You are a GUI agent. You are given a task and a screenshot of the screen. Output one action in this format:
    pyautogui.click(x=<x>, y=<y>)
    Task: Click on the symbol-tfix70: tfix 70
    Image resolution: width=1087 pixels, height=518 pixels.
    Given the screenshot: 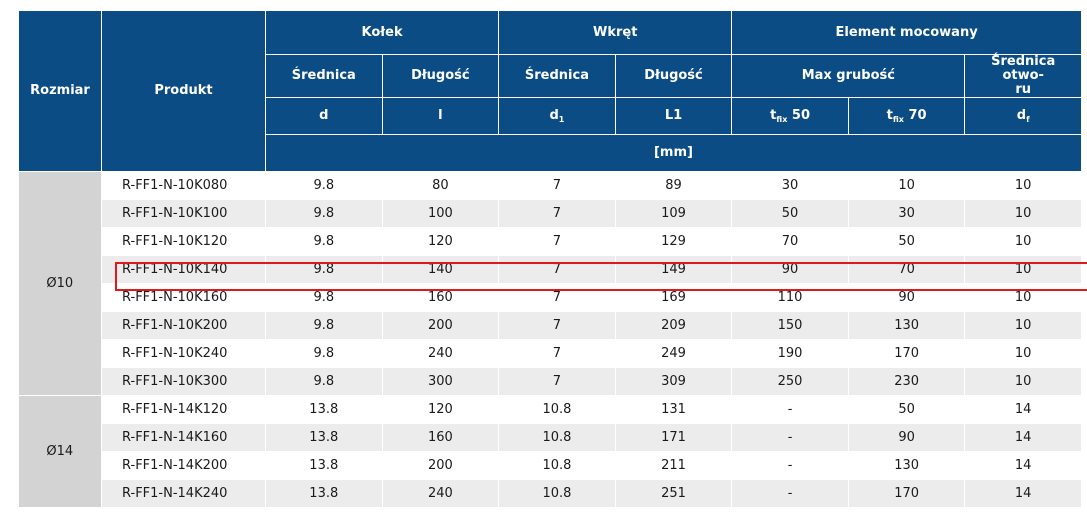 What is the action you would take?
    pyautogui.click(x=906, y=116)
    